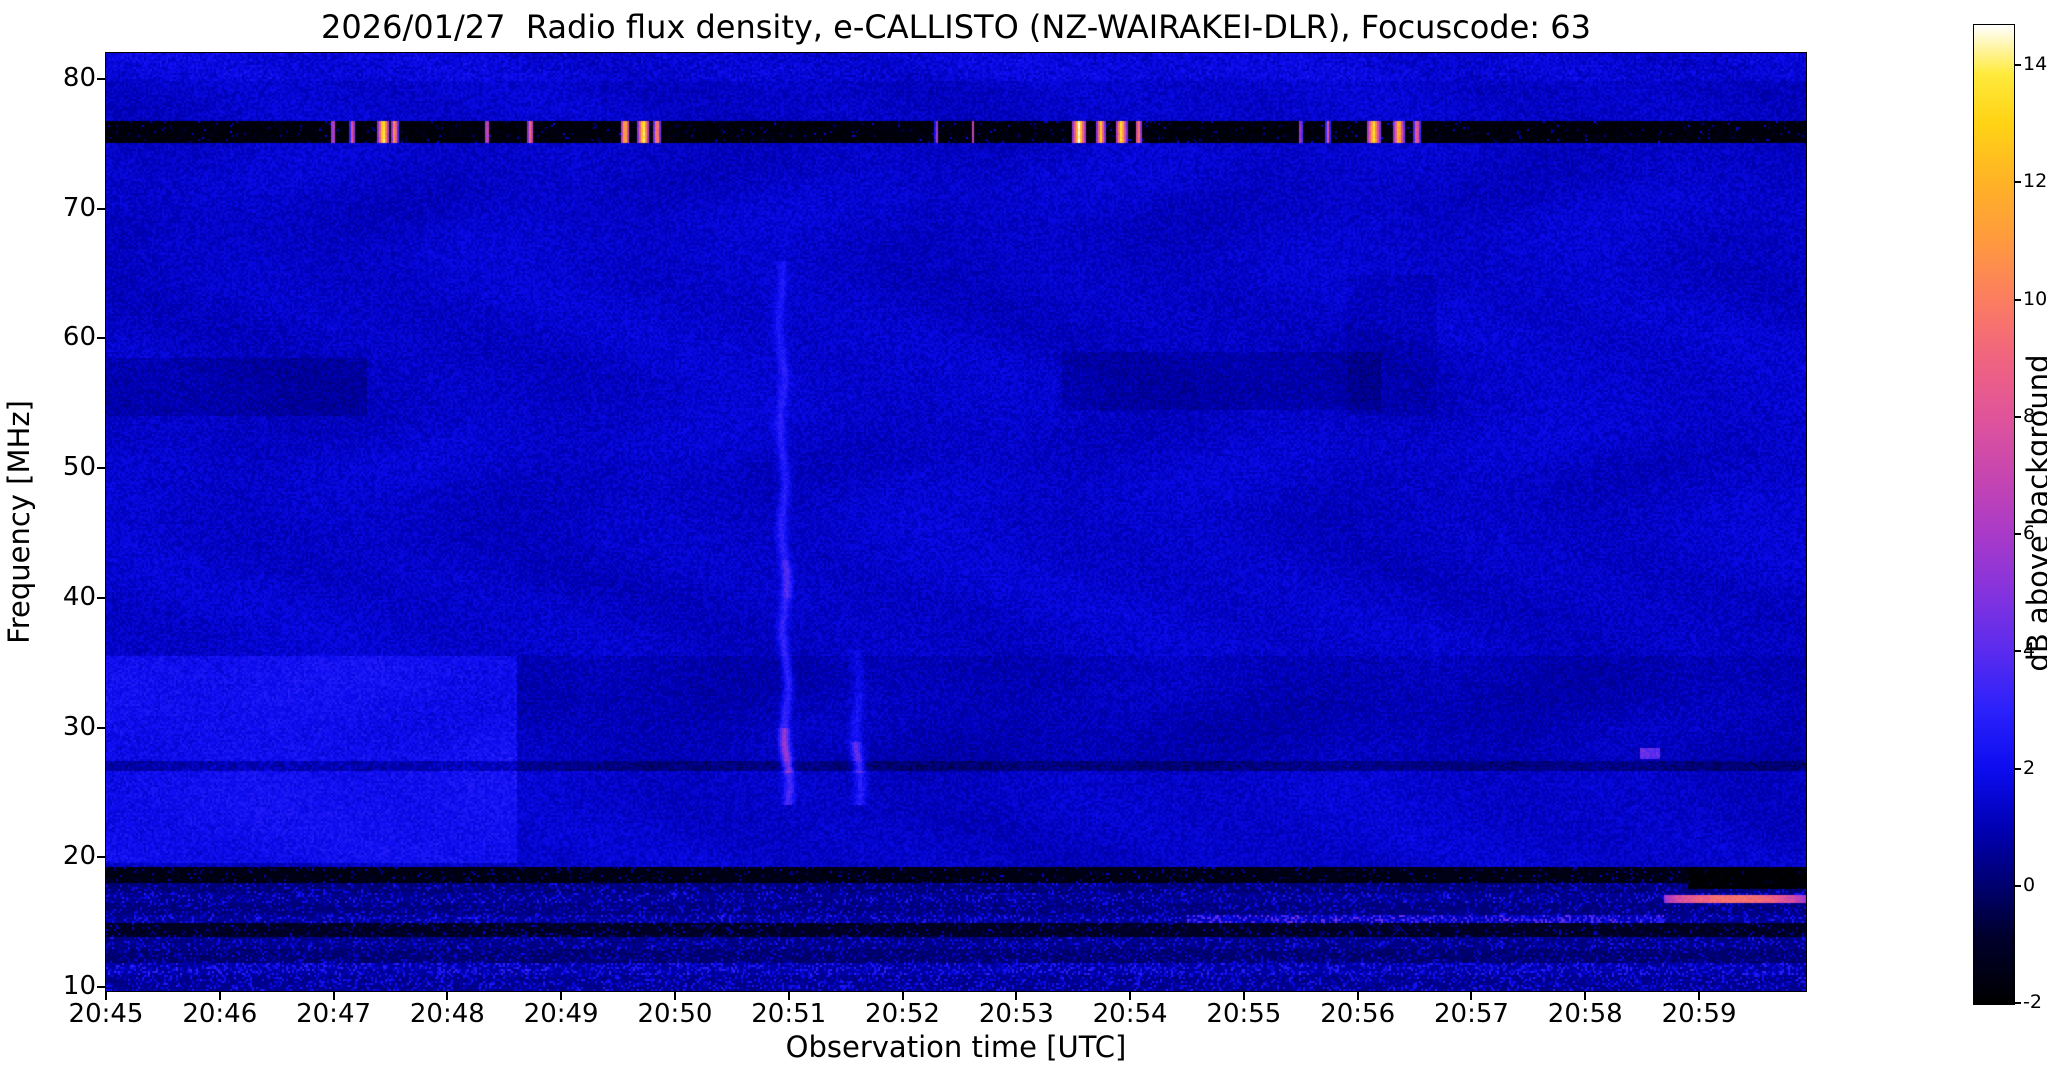 The image size is (2047, 1067). I want to click on x-tick-label: 20:54, so click(1130, 1014).